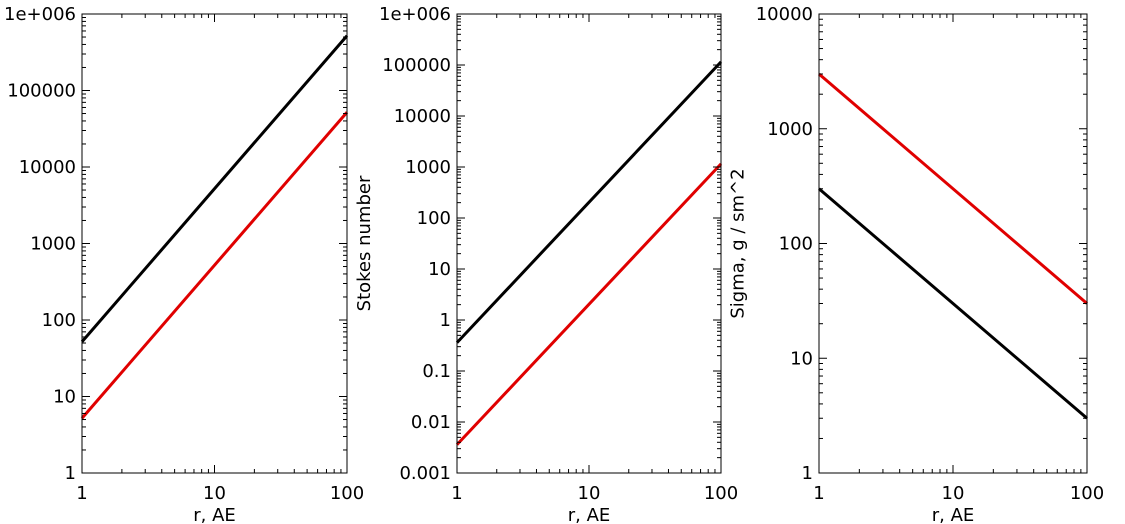 The image size is (1125, 524). Describe the element at coordinates (738, 243) in the screenshot. I see `y-axis-title: Sigma, g / sm^2` at that location.